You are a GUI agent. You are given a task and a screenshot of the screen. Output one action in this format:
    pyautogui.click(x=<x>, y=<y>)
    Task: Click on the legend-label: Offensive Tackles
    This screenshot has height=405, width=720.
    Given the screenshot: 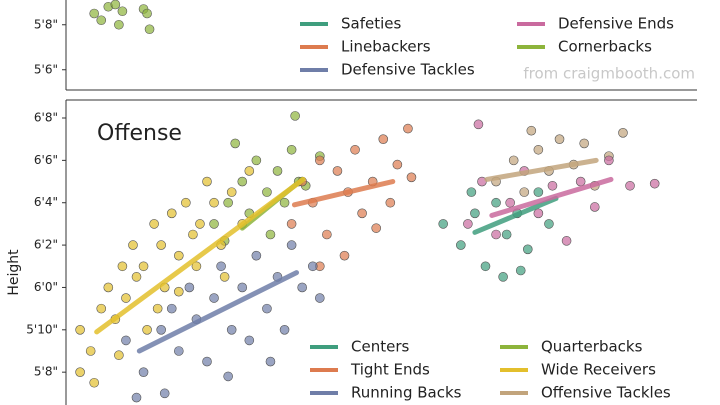 What is the action you would take?
    pyautogui.click(x=606, y=393)
    